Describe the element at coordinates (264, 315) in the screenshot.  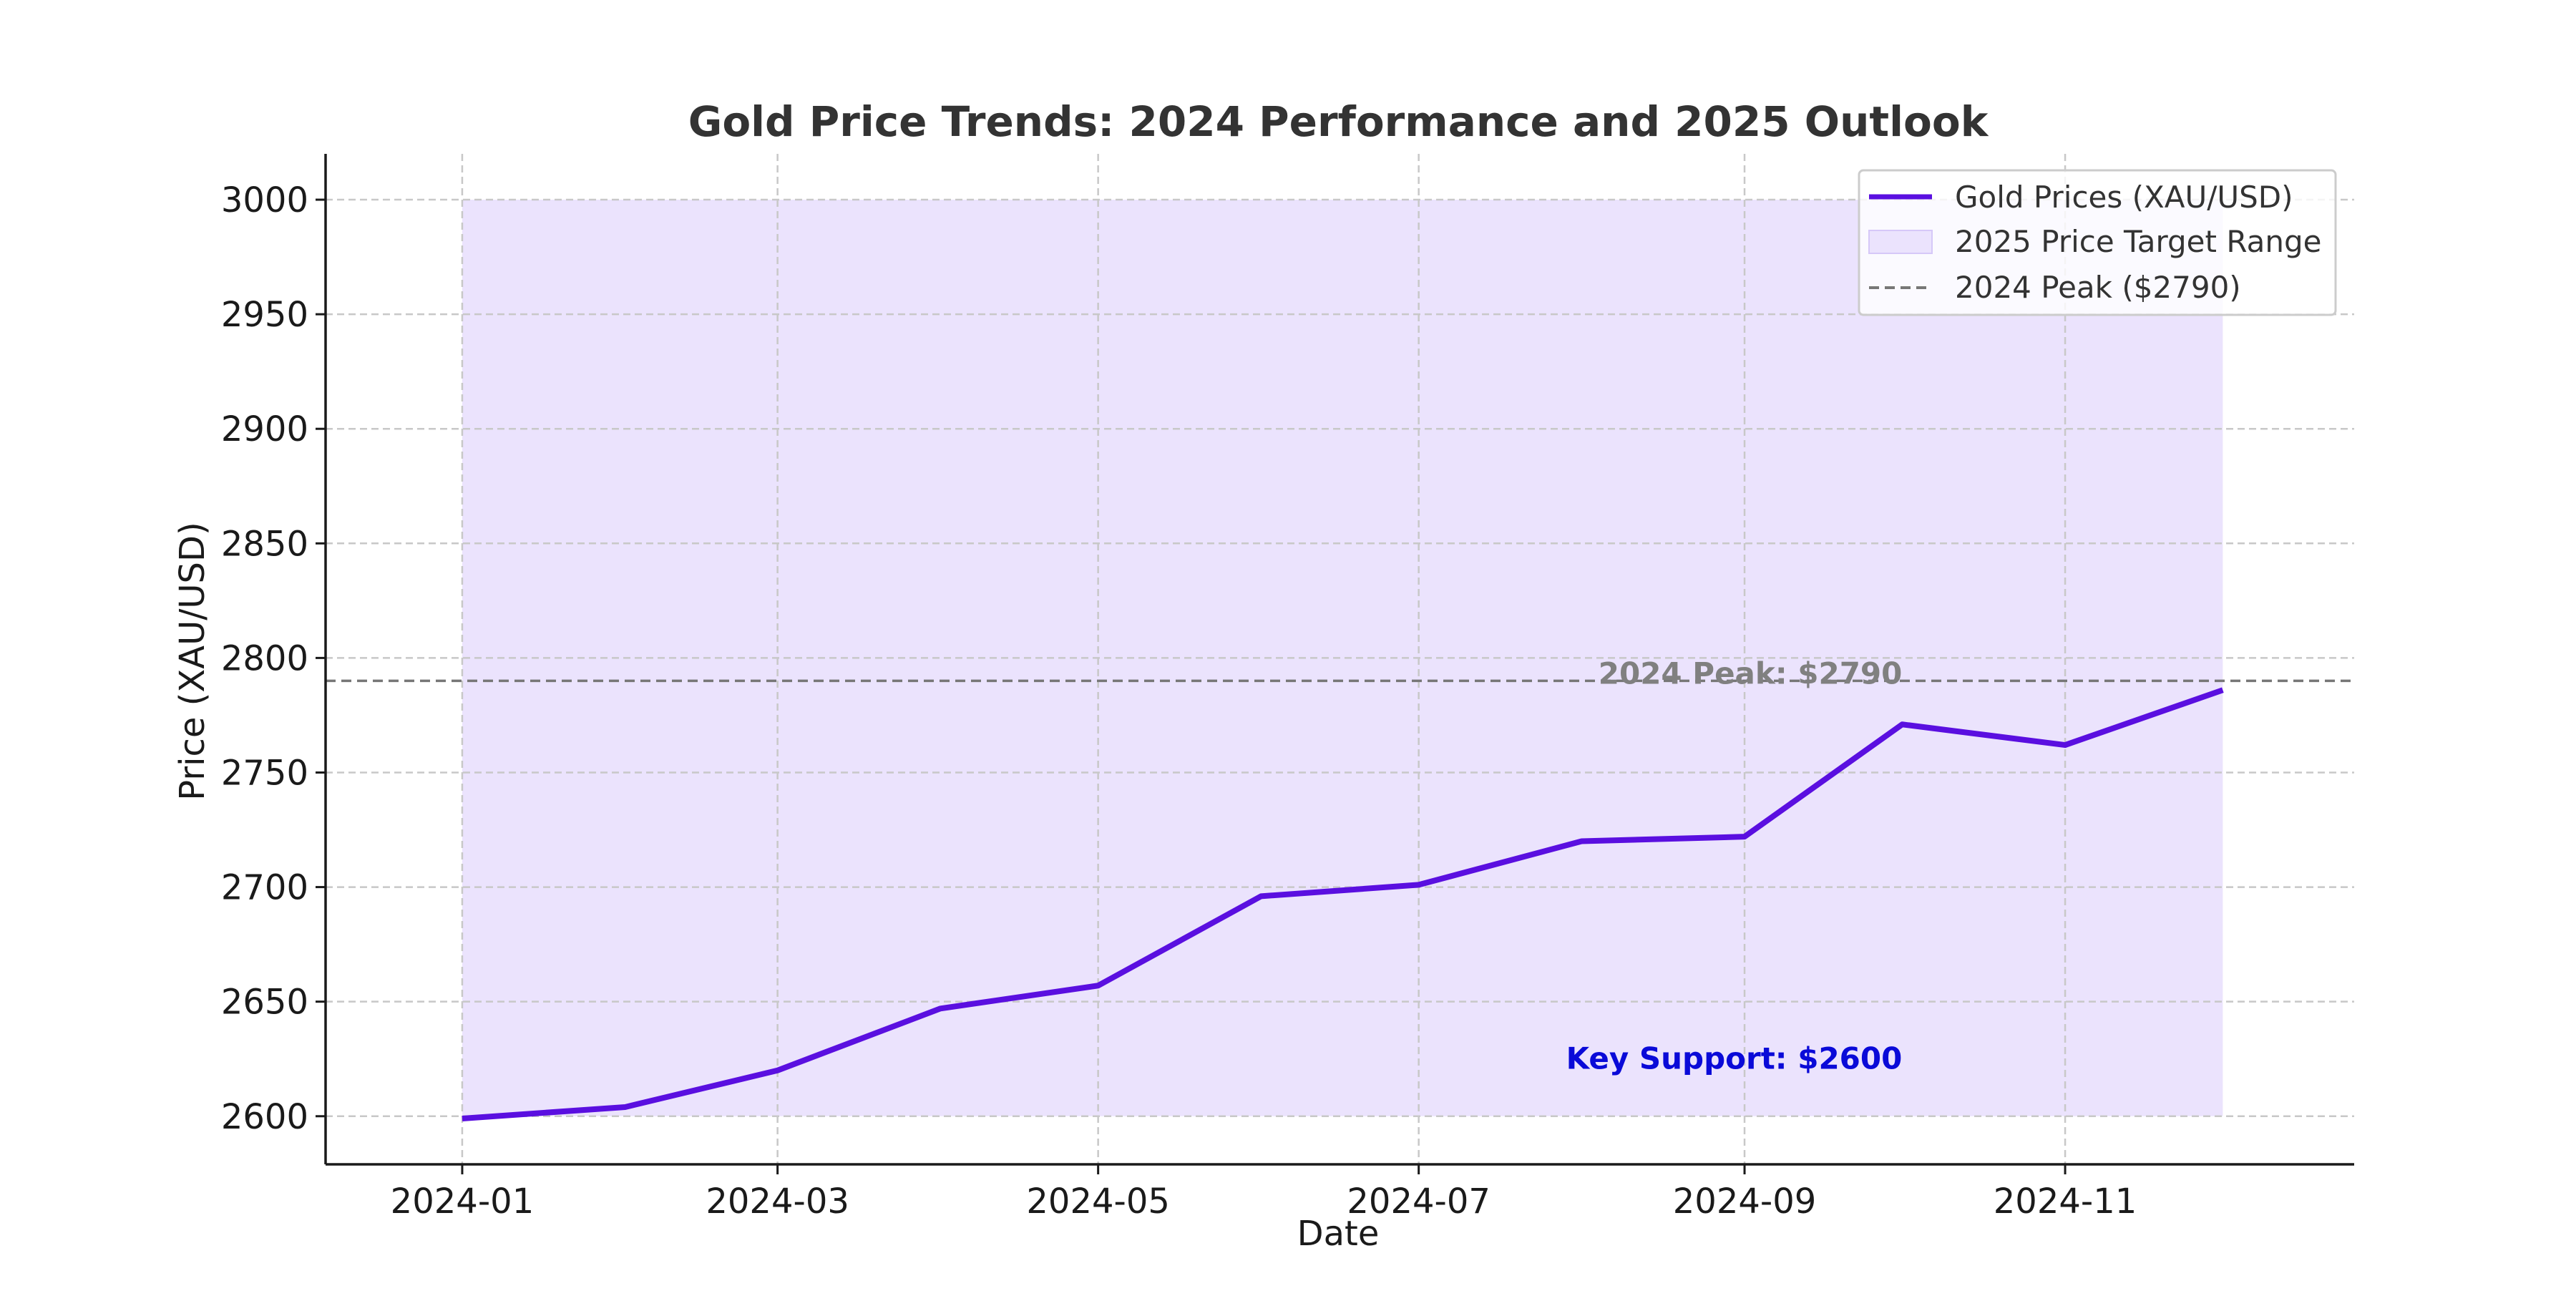
I see `y-tick-label: 2950` at that location.